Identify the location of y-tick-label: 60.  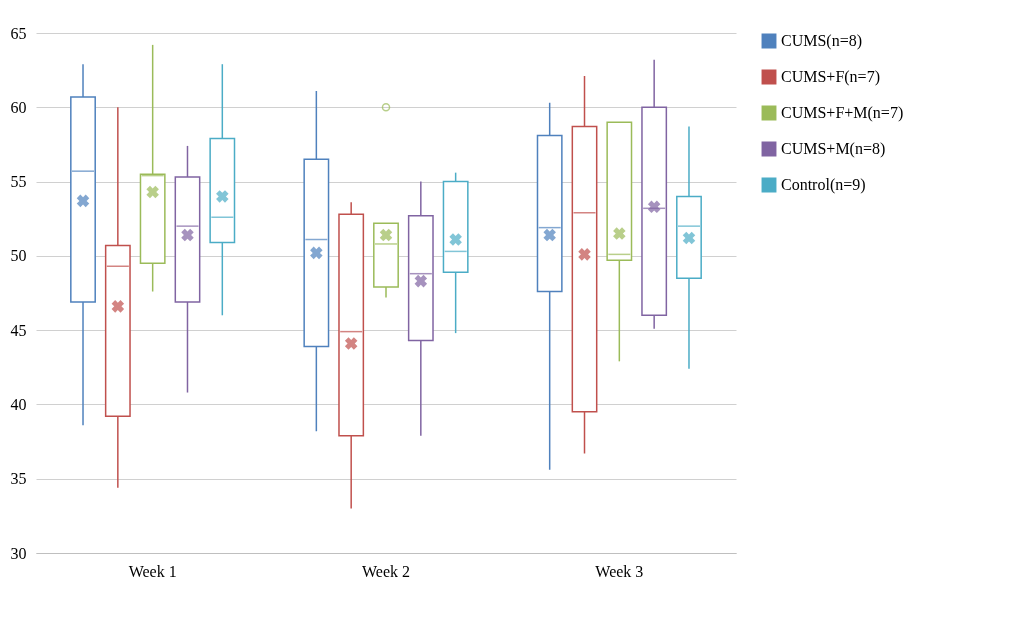
(18, 107).